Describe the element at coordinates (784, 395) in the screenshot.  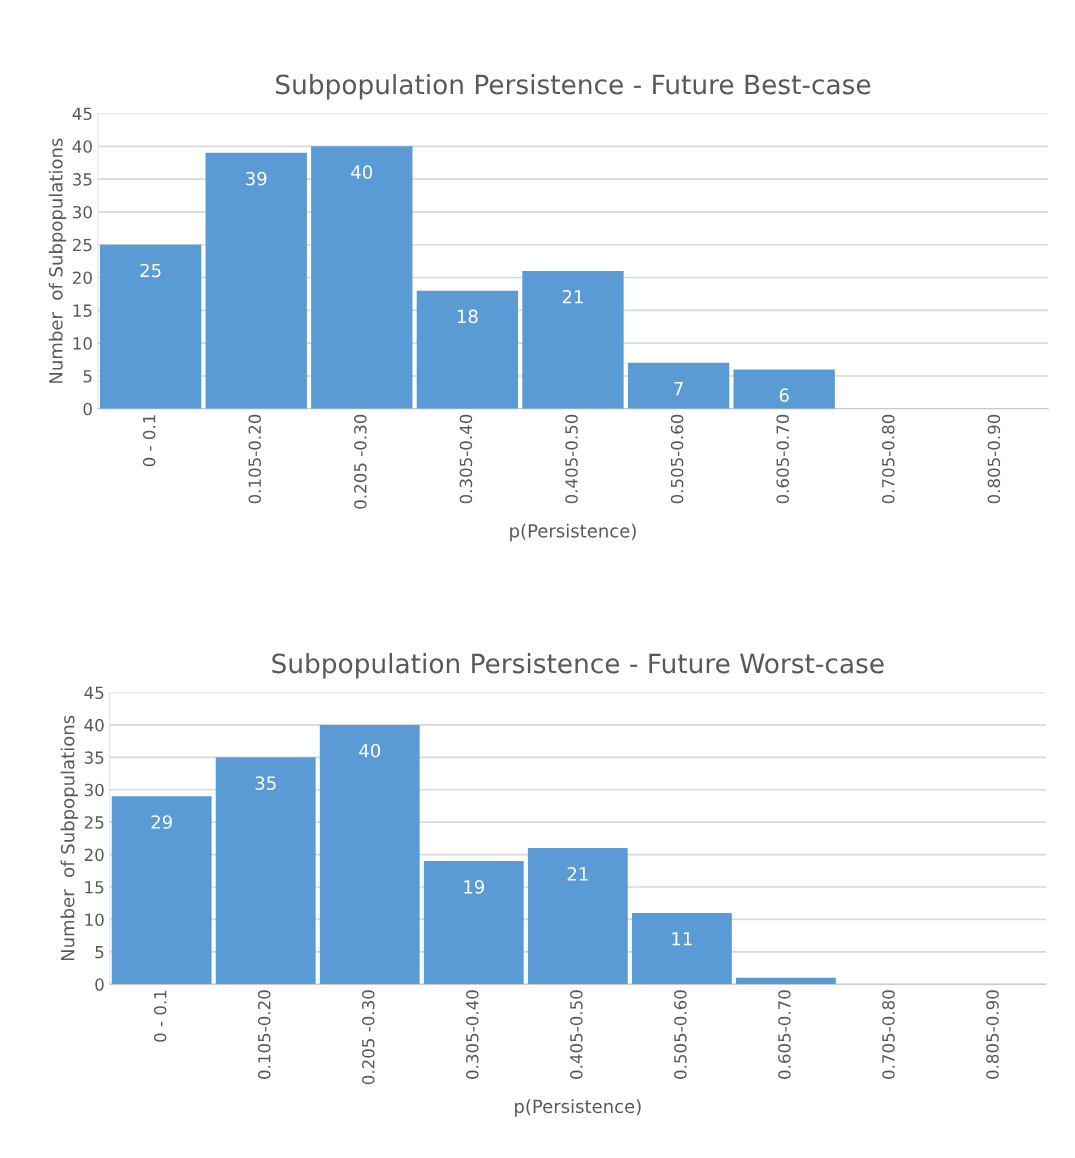
I see `data-label: 6` at that location.